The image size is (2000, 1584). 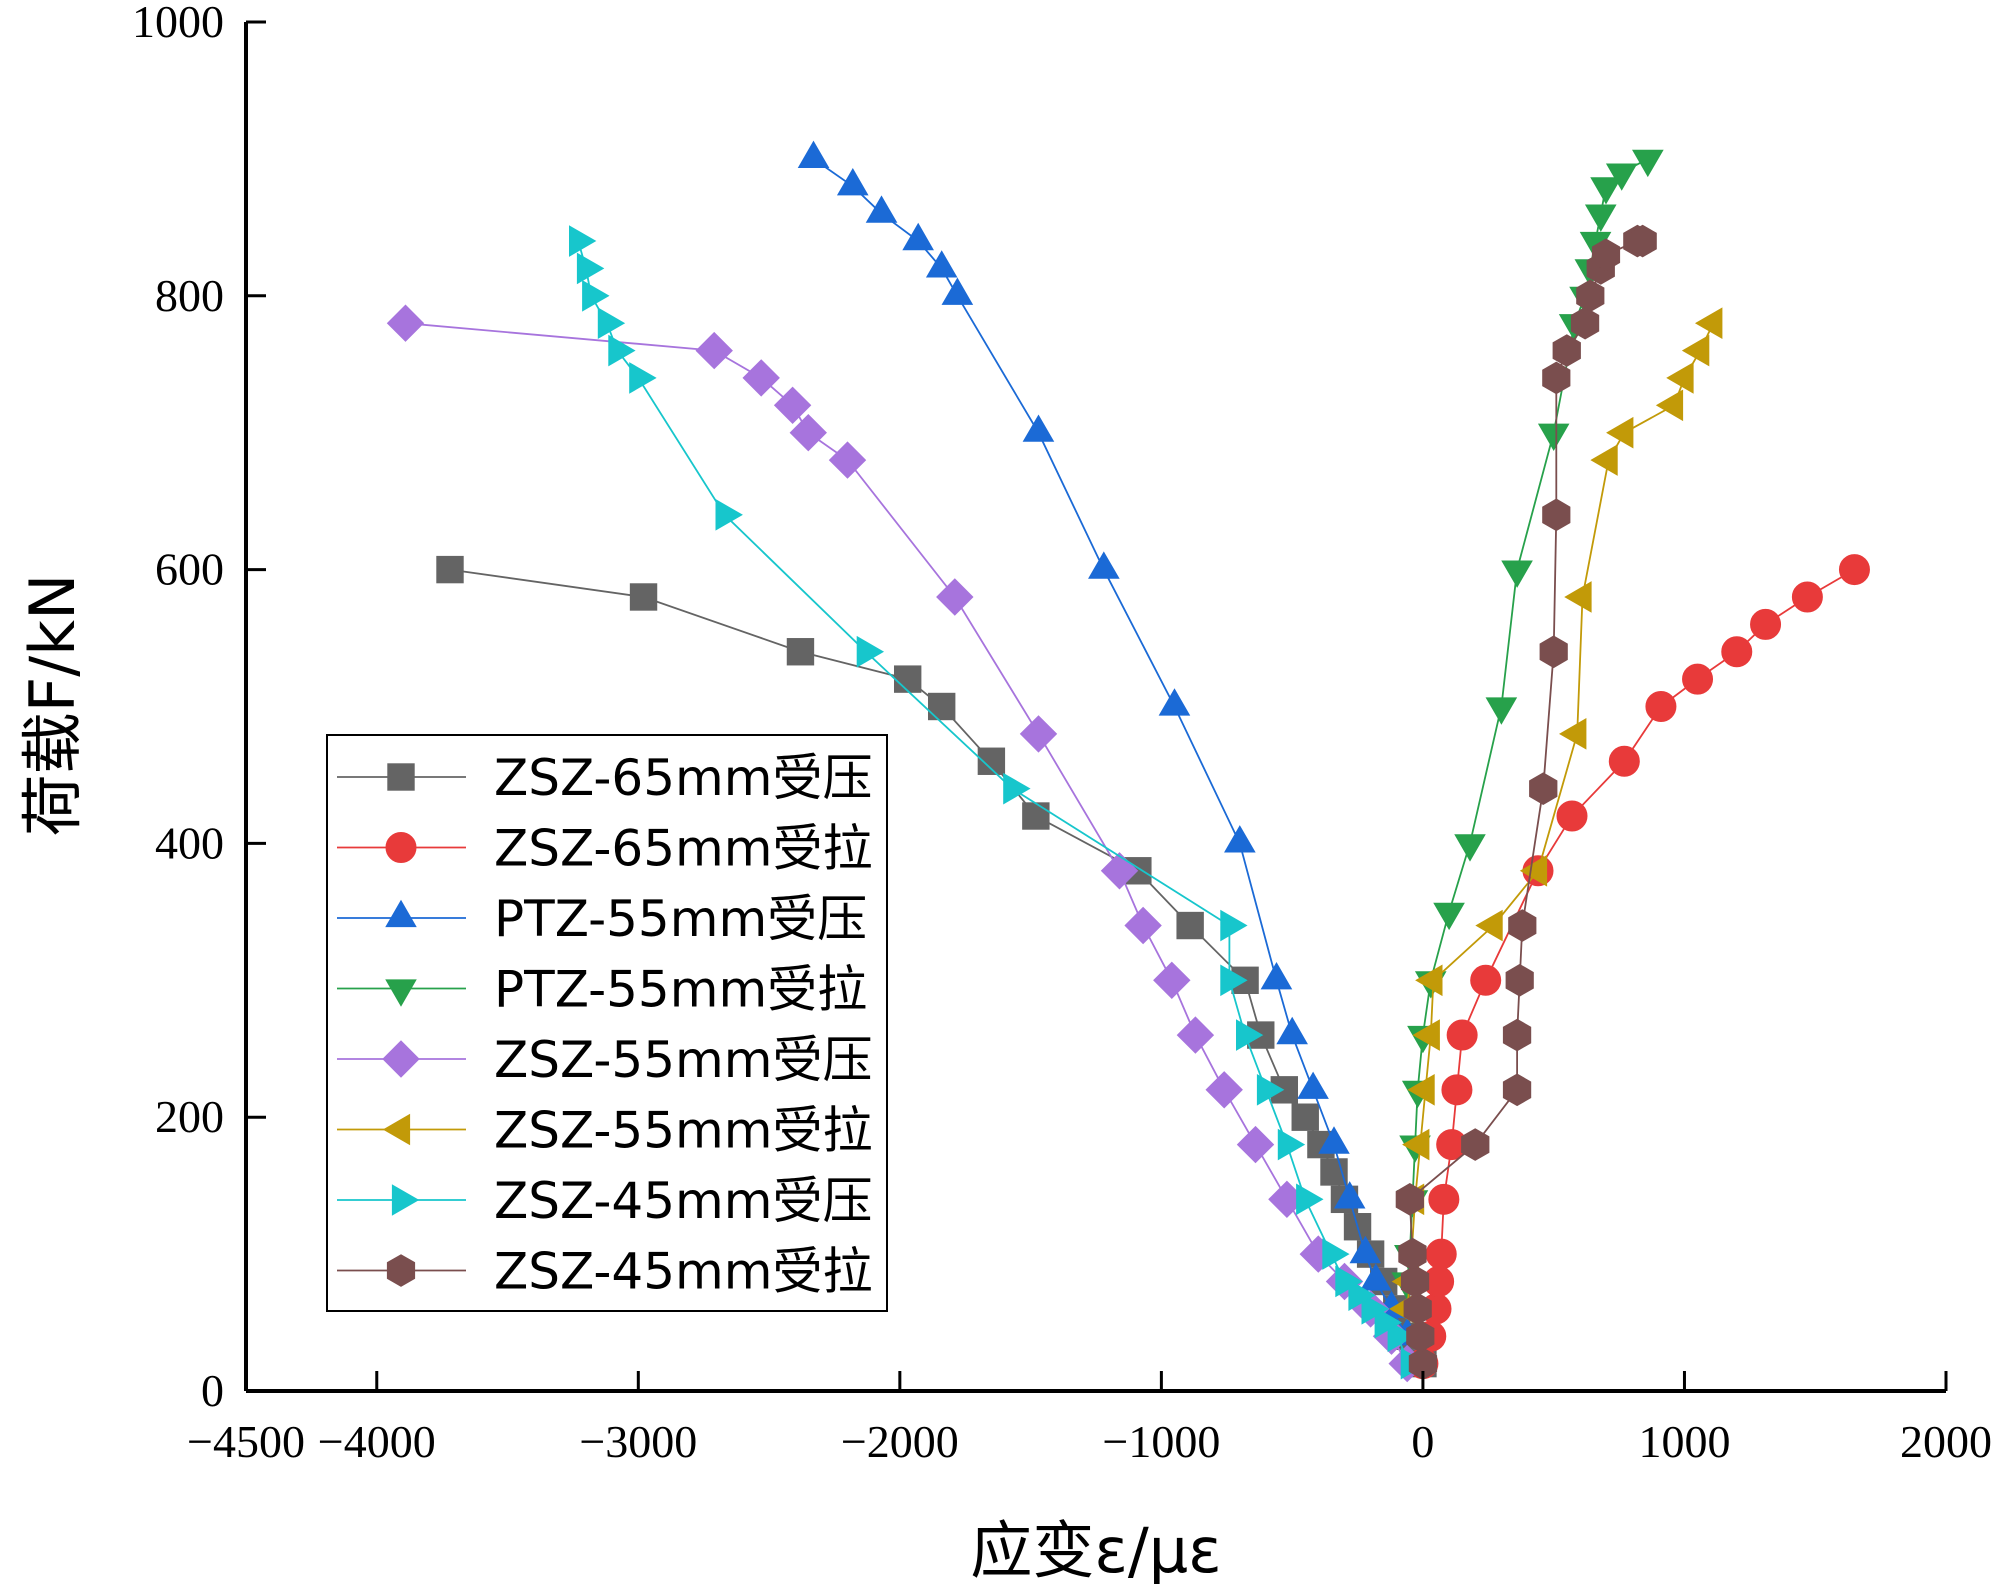 I want to click on legend-label: ZSZ-65mm受拉, so click(x=683, y=849).